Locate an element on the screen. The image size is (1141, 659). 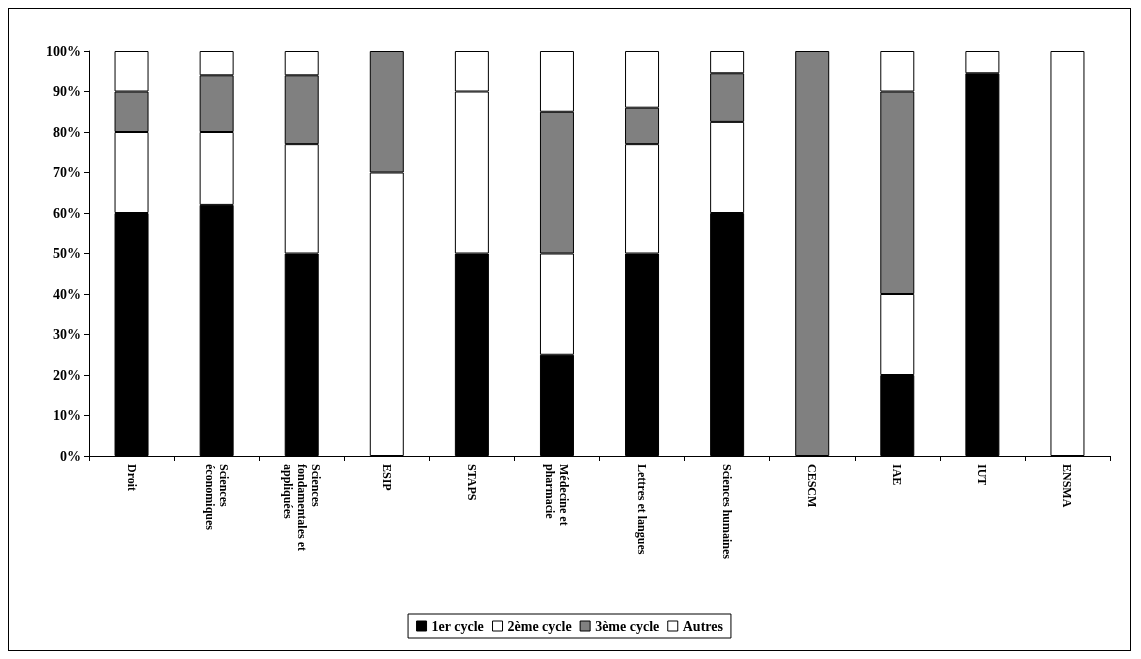
x-tick-label: ENSMA is located at coordinates (1067, 486).